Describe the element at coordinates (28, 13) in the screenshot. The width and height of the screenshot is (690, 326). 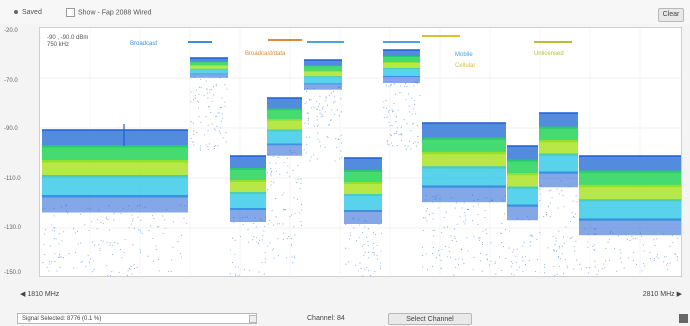
I see `saved-toggle: Saved` at that location.